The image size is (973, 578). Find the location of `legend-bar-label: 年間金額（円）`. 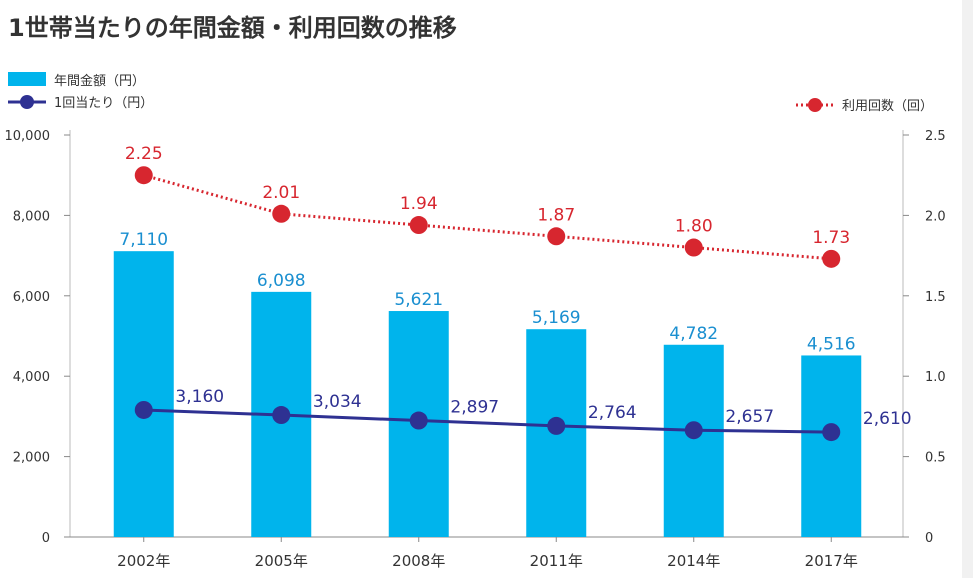

legend-bar-label: 年間金額（円） is located at coordinates (99, 81).